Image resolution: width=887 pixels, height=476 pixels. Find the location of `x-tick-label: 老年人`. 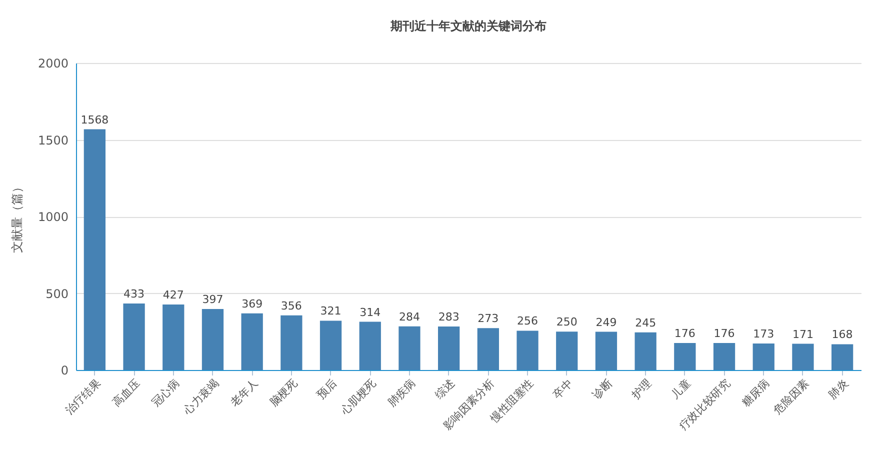

x-tick-label: 老年人 is located at coordinates (244, 393).